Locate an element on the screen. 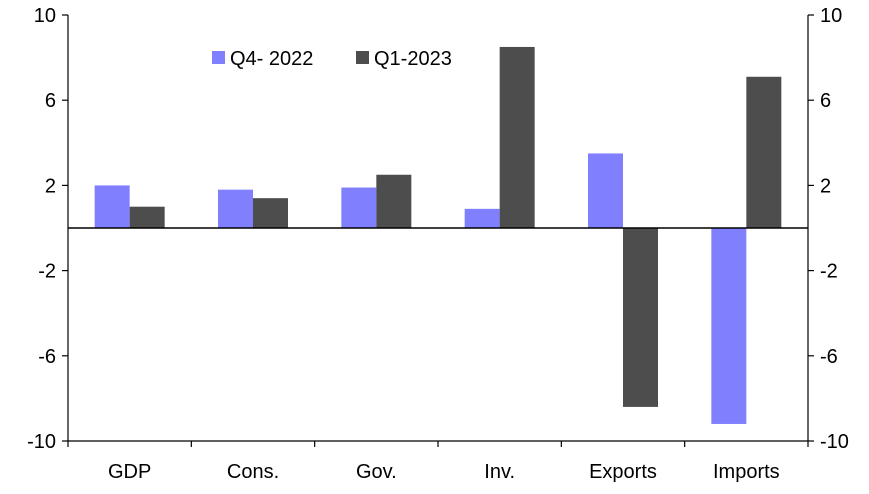 This screenshot has width=869, height=494. legend-label-series-1: Q4- 2022 is located at coordinates (271, 59).